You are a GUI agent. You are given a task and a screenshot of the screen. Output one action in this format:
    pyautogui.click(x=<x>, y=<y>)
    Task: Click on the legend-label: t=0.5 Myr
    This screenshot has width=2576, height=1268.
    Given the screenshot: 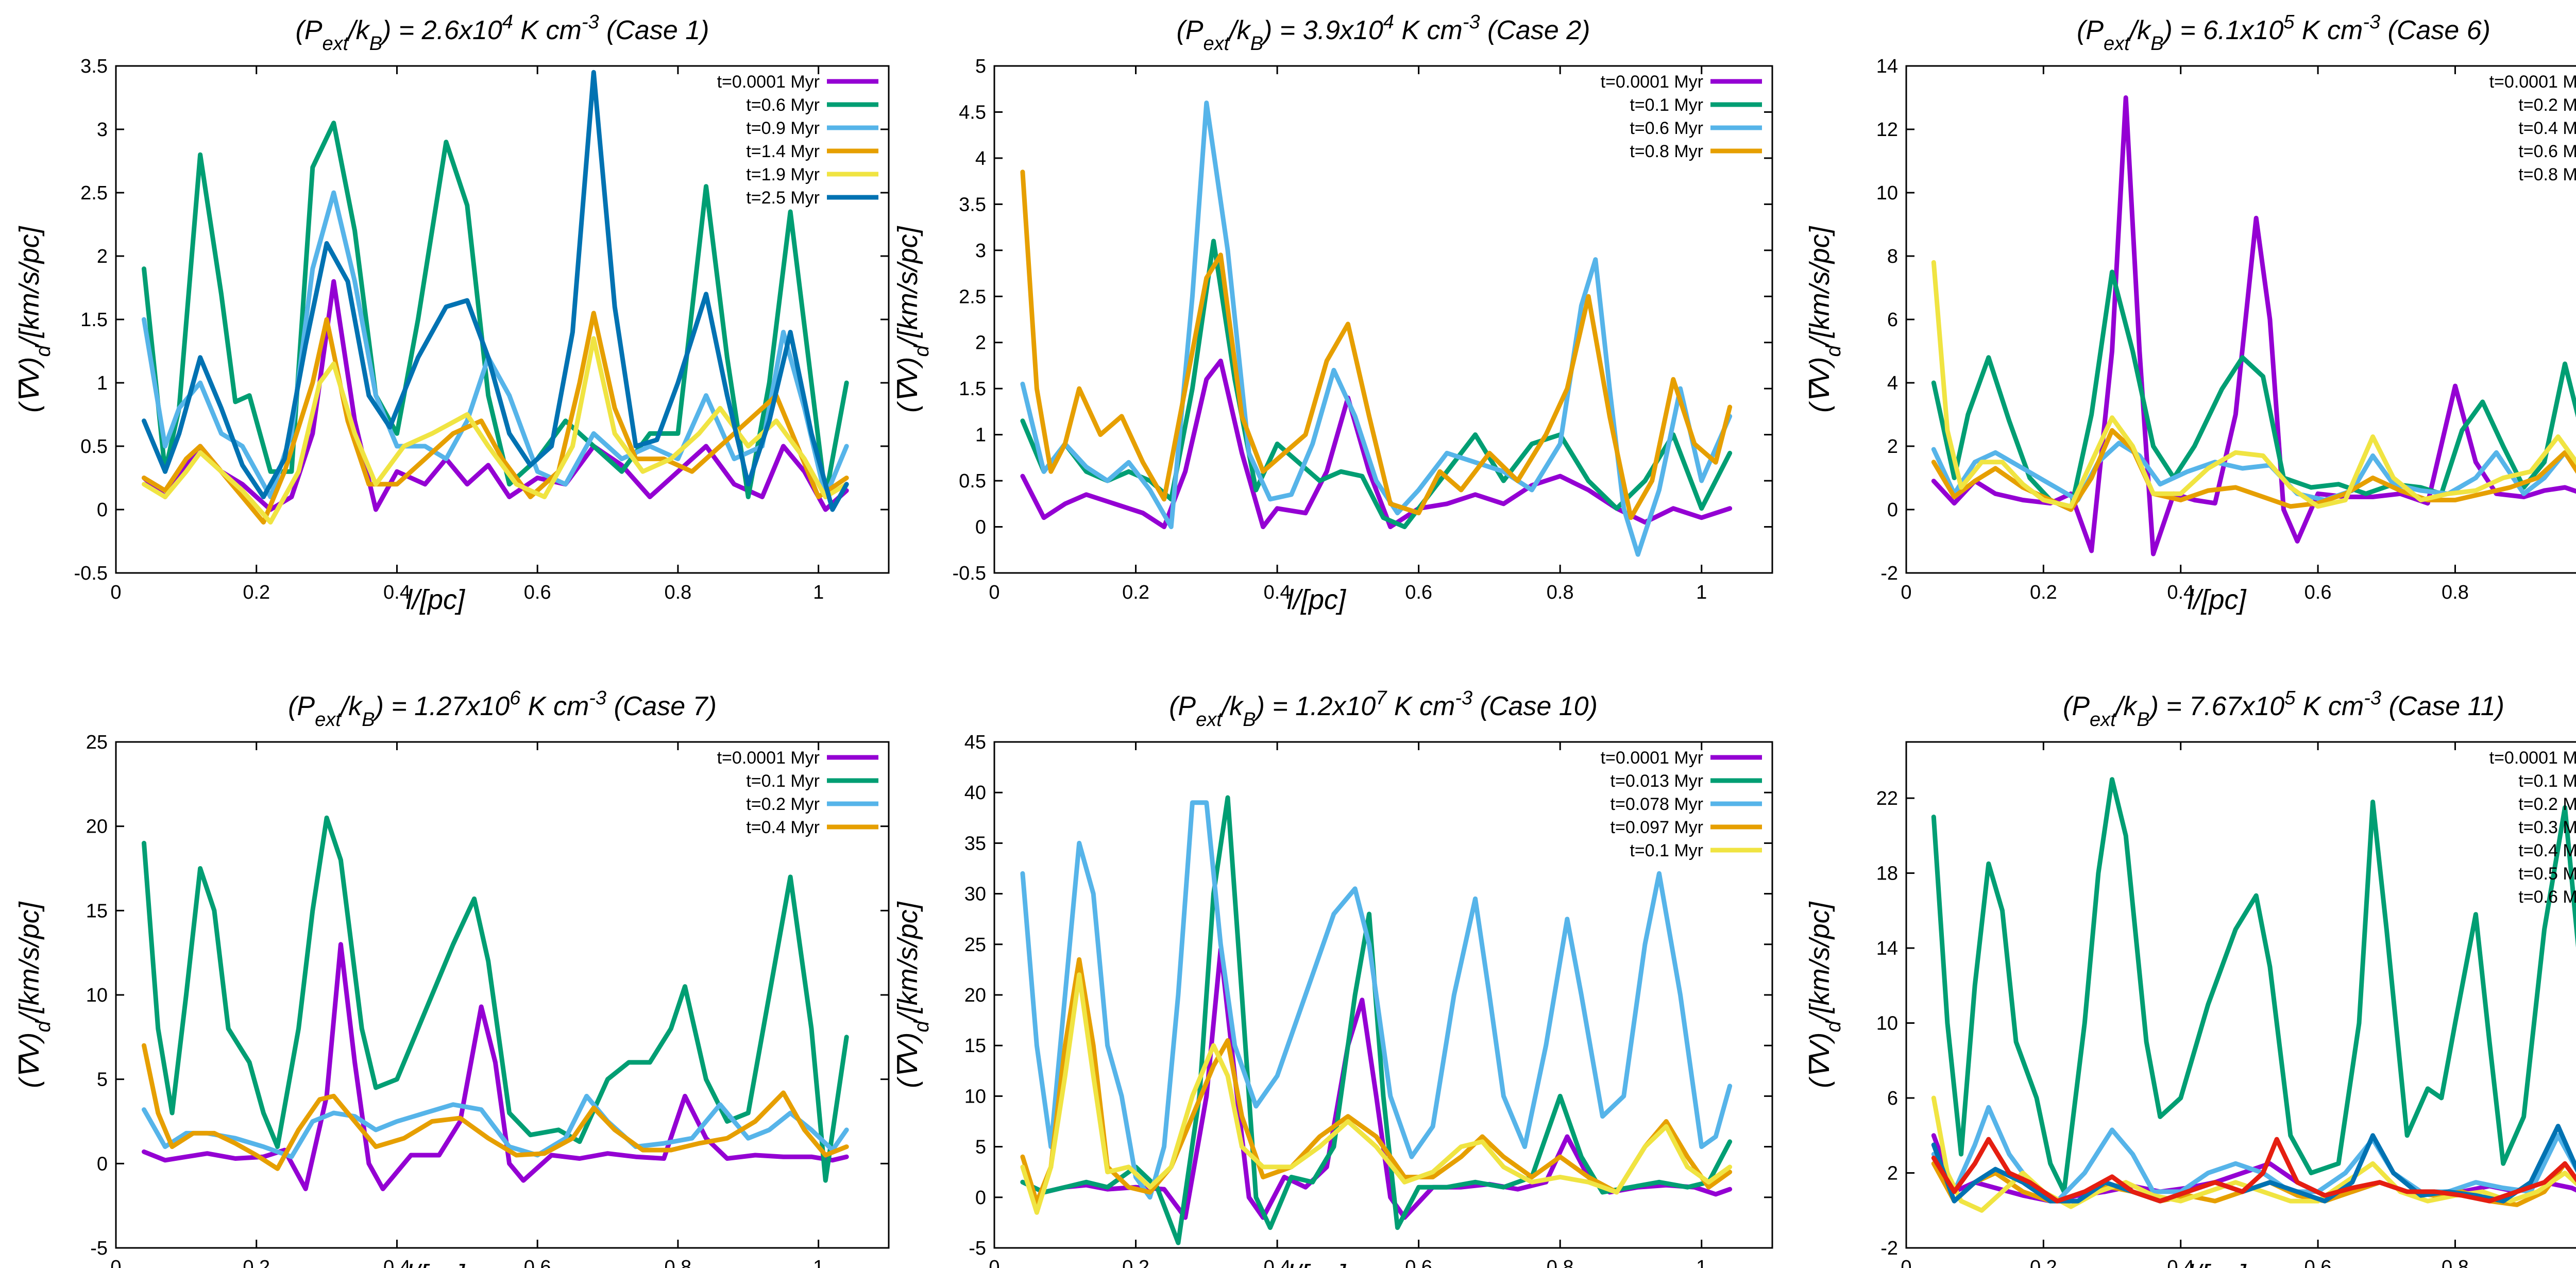 What is the action you would take?
    pyautogui.click(x=2547, y=874)
    